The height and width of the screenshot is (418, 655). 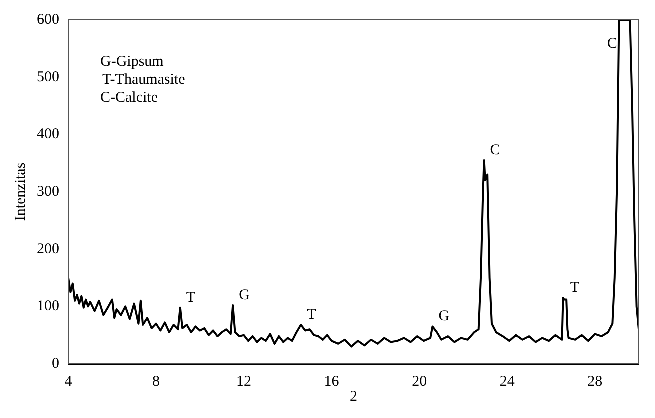 What do you see at coordinates (244, 382) in the screenshot?
I see `x-tick-label: 12` at bounding box center [244, 382].